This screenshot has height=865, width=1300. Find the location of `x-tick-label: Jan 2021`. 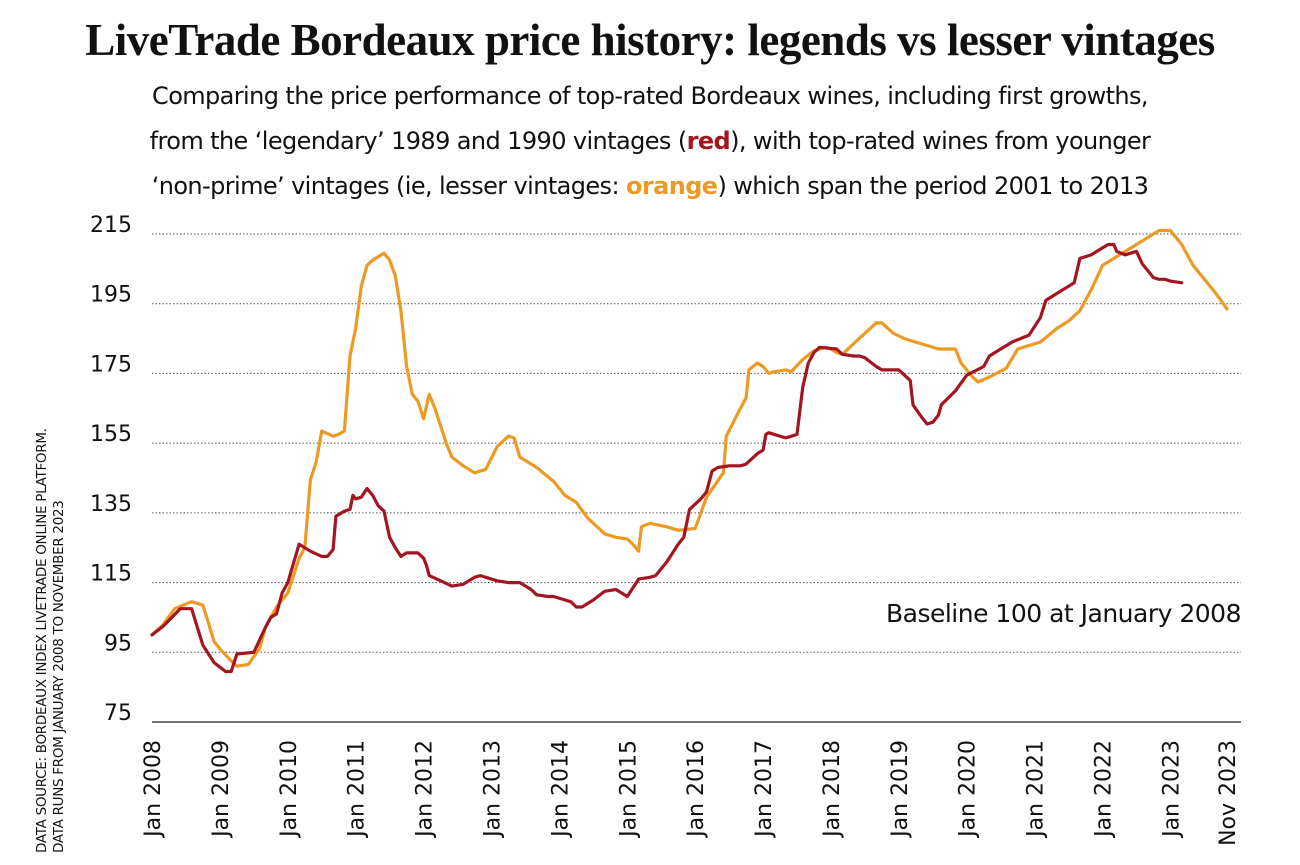

x-tick-label: Jan 2021 is located at coordinates (1036, 789).